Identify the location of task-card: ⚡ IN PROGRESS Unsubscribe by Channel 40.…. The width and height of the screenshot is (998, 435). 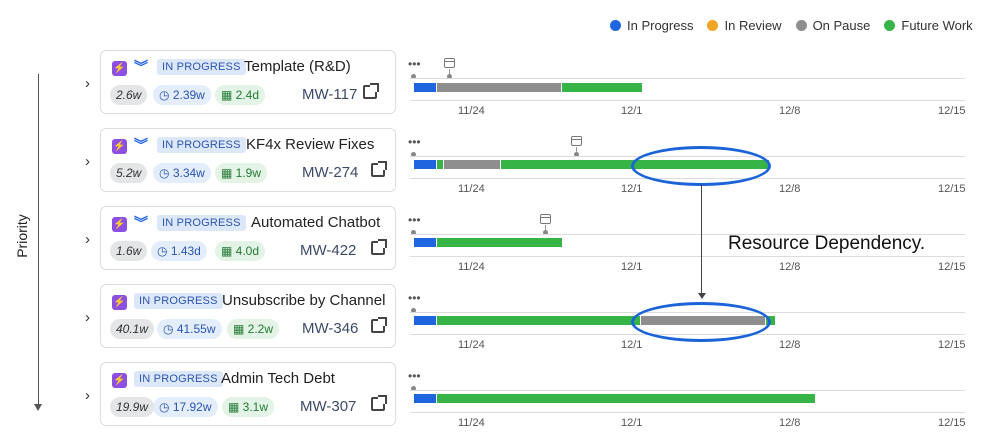
(248, 316).